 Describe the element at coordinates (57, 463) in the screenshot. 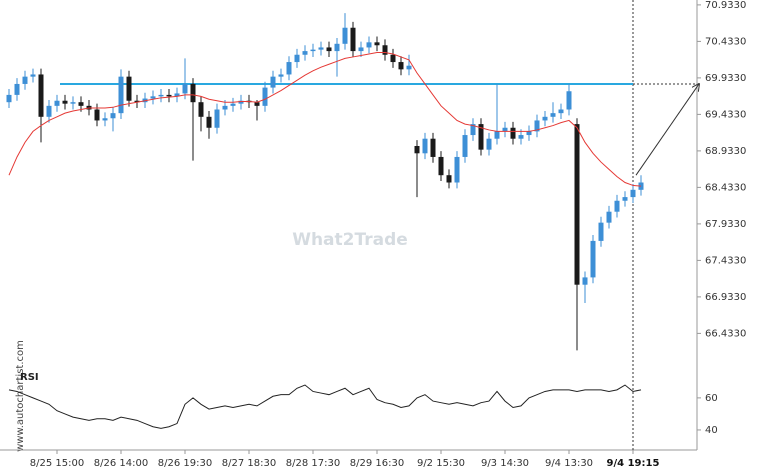

I see `x-tick-label: 8/25 15:00` at that location.